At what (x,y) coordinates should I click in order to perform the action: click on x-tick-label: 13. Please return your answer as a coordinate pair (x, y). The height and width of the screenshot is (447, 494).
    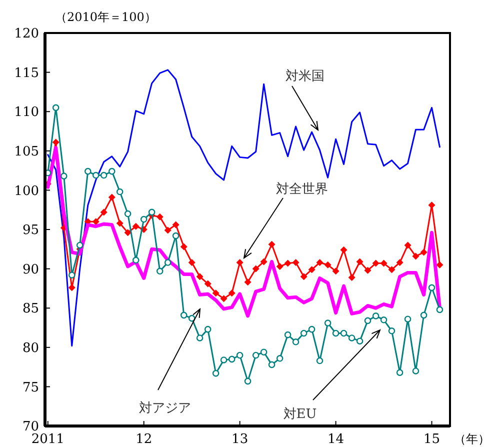
    Looking at the image, I should click on (240, 439).